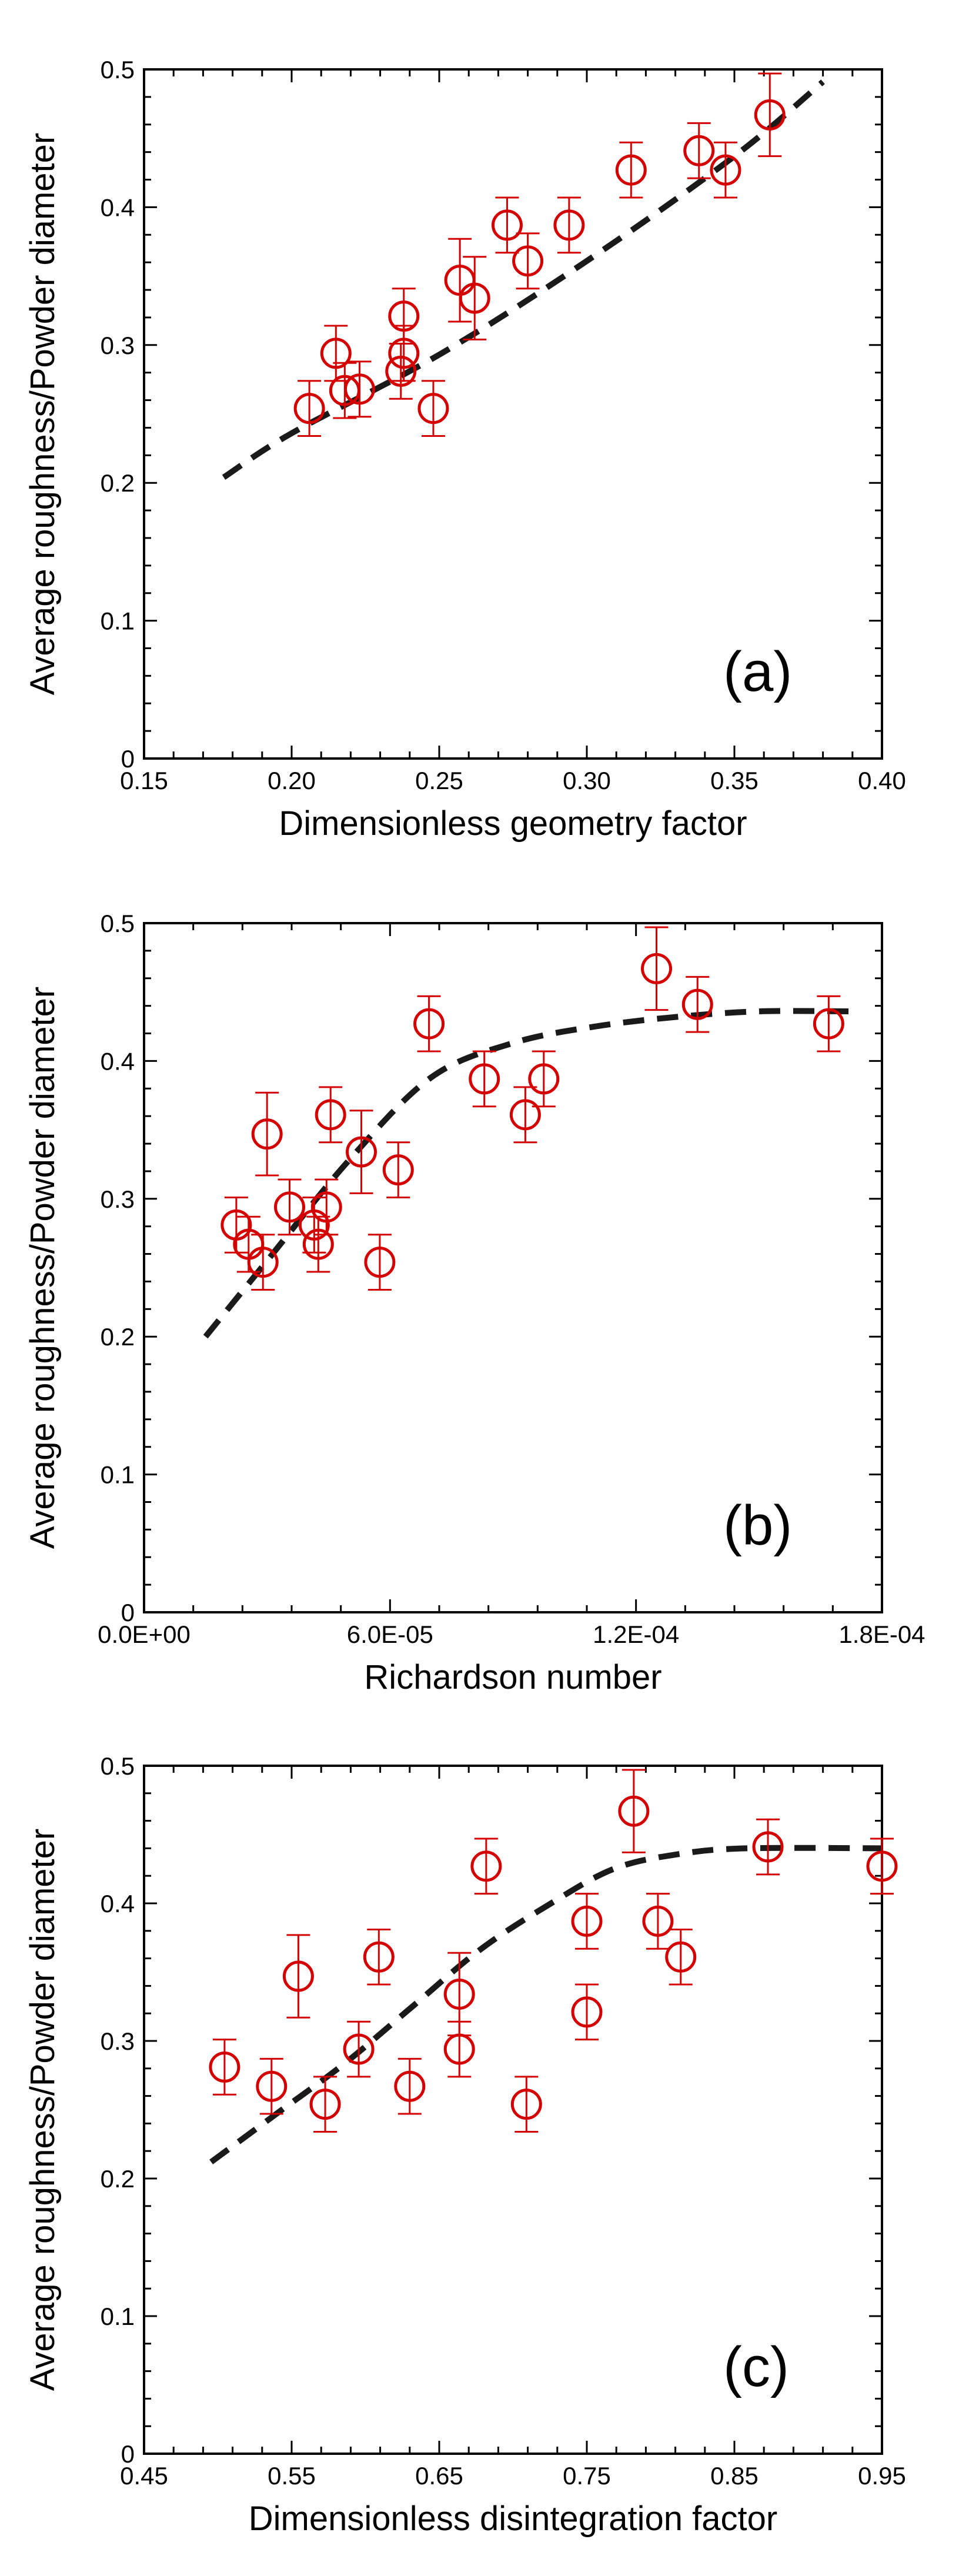 This screenshot has width=969, height=2576. I want to click on x-tick-label: 6.0E-05, so click(390, 1634).